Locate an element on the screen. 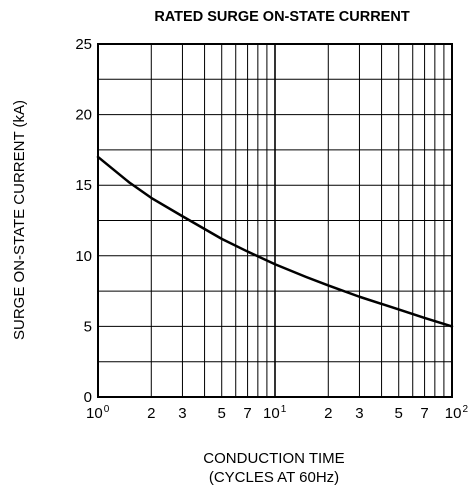 The width and height of the screenshot is (472, 494). y-tick-label: 15 is located at coordinates (83, 185).